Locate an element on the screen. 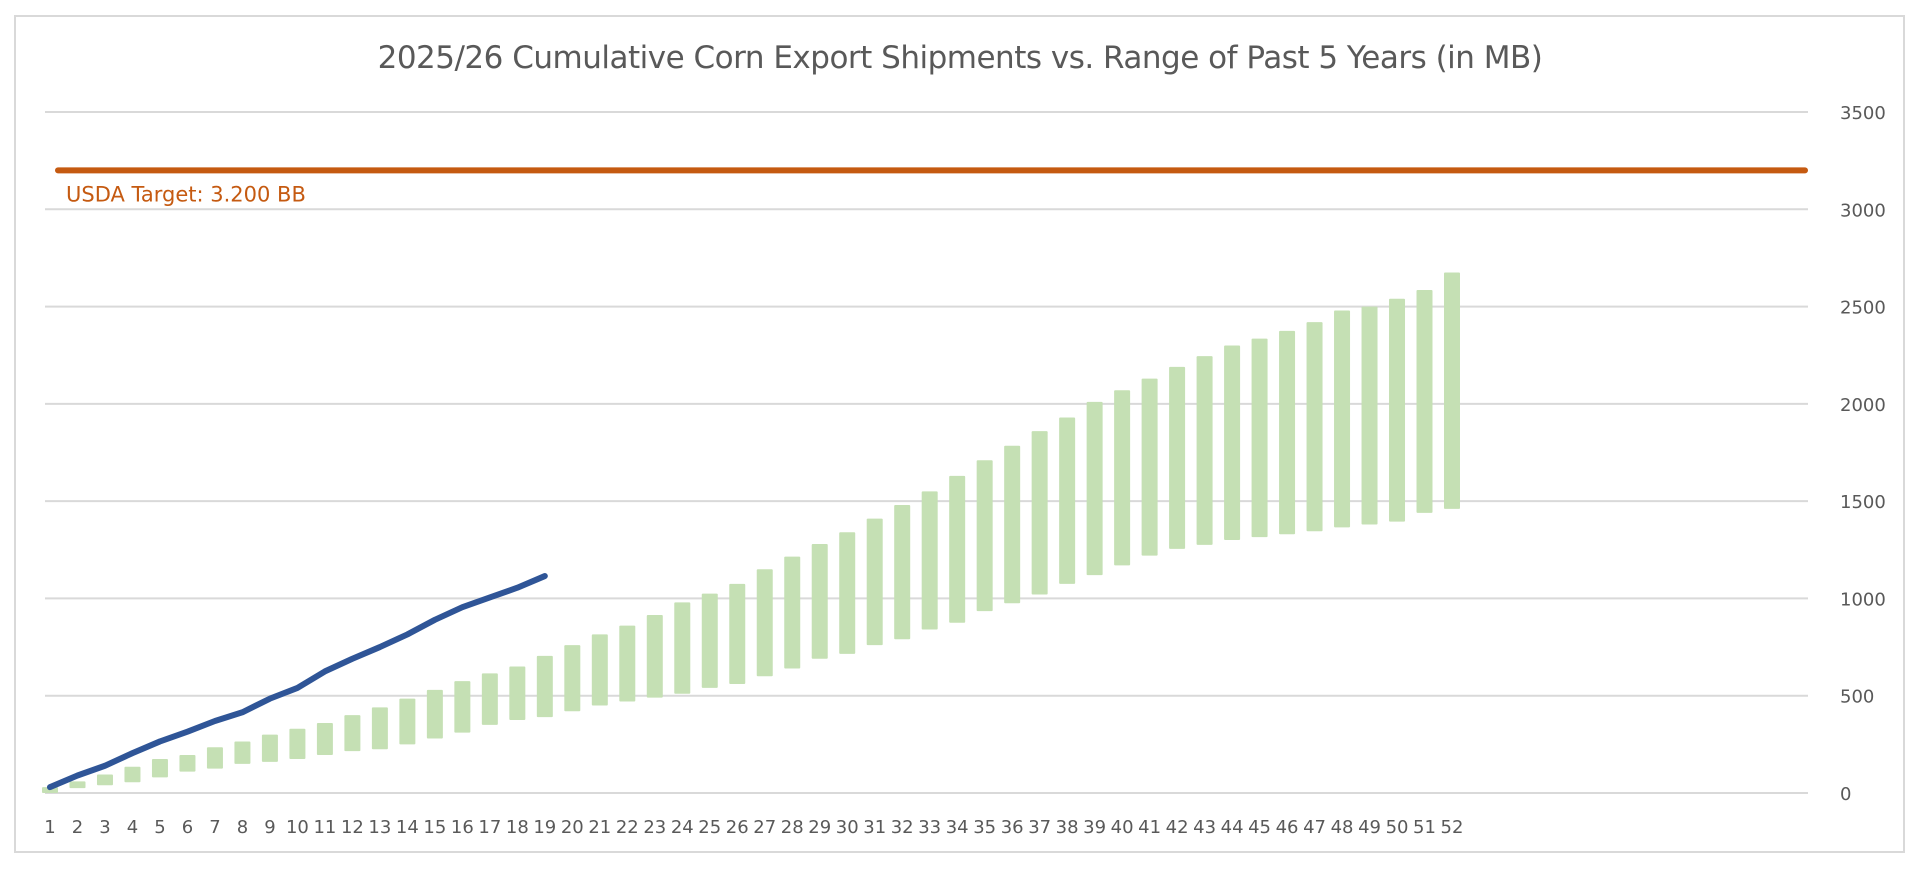  x-tick-label: 46 is located at coordinates (1287, 827).